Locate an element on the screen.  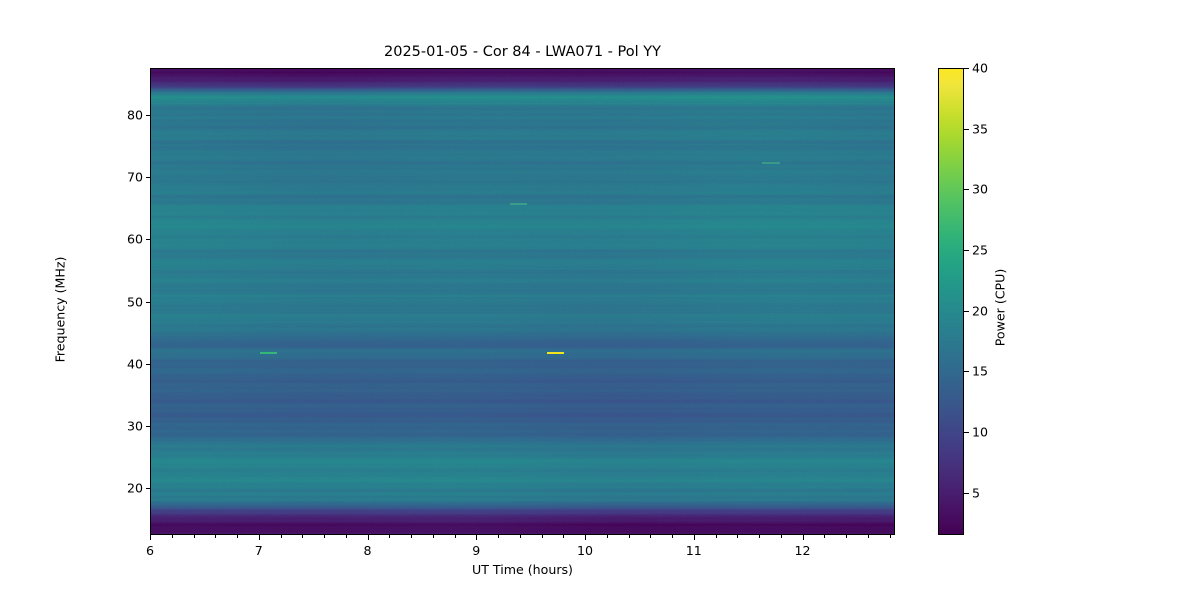
x-tick-label: 10 is located at coordinates (585, 550).